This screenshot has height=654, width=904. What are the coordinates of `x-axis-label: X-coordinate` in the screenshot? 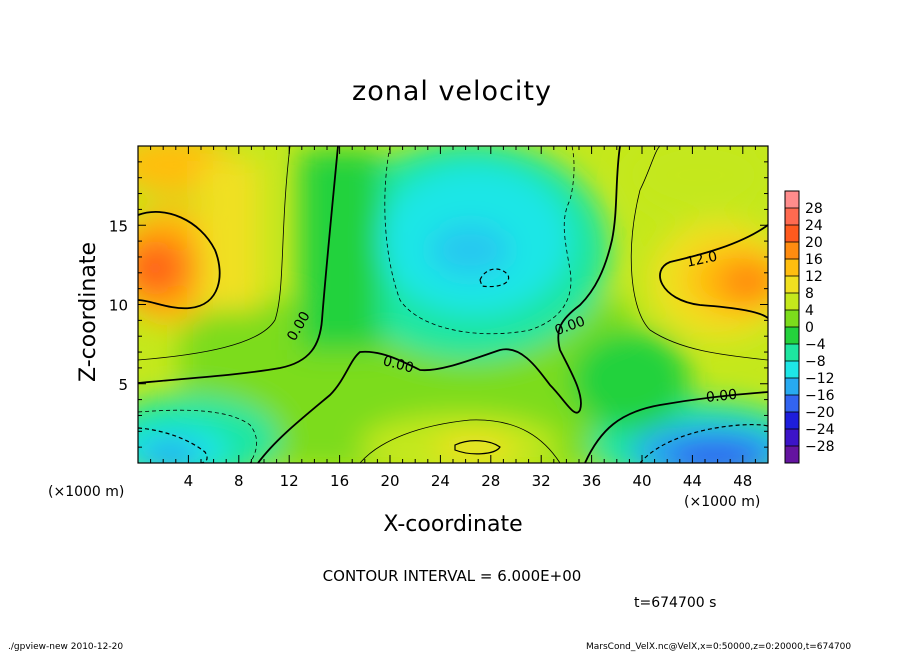 It's located at (453, 524).